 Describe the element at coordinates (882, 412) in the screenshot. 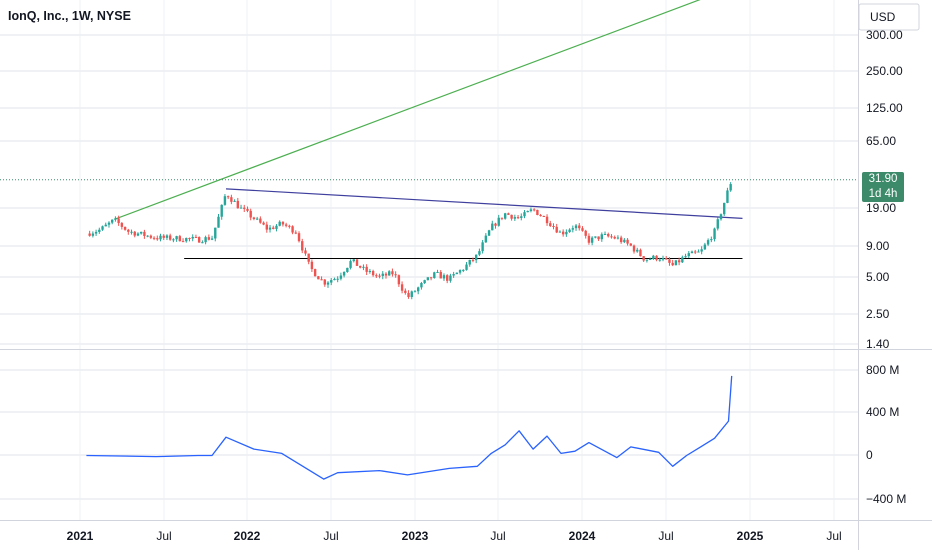

I see `volume-axis-label: 400 M` at that location.